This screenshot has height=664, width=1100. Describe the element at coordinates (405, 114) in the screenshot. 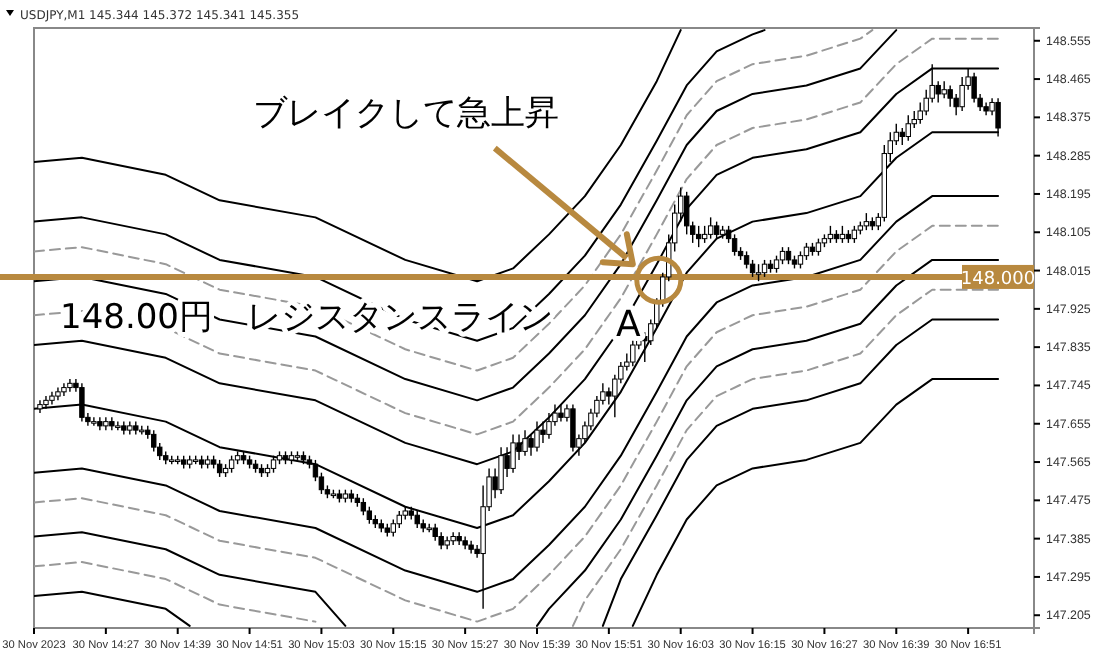

I see `annotation: ブレイクして急上昇` at that location.